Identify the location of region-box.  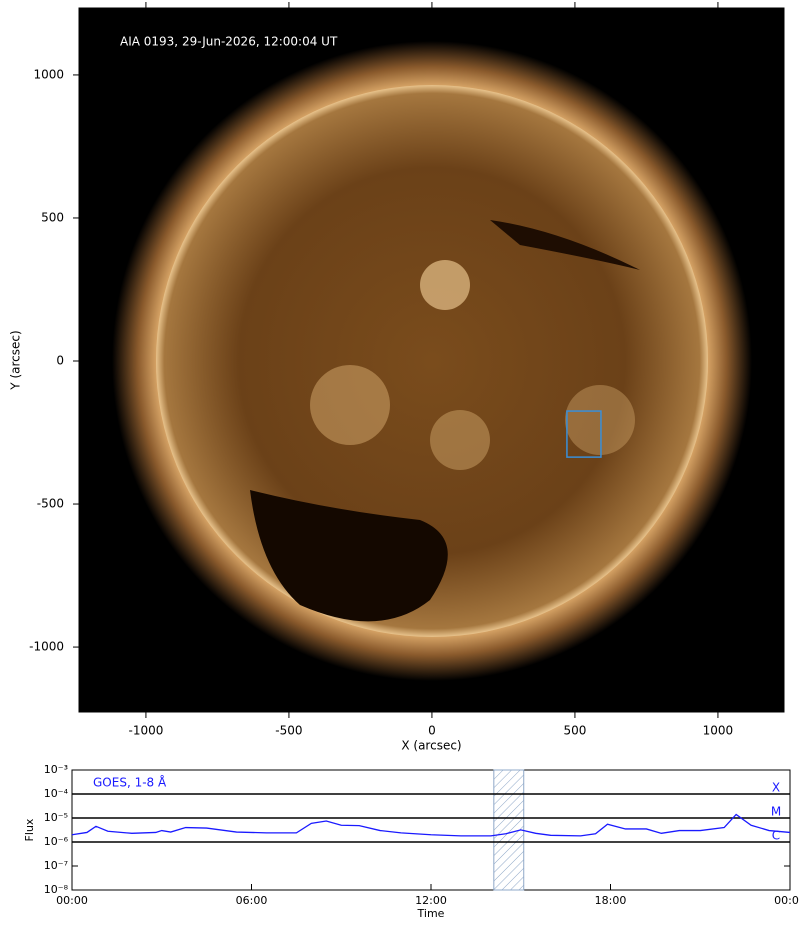
(584, 434).